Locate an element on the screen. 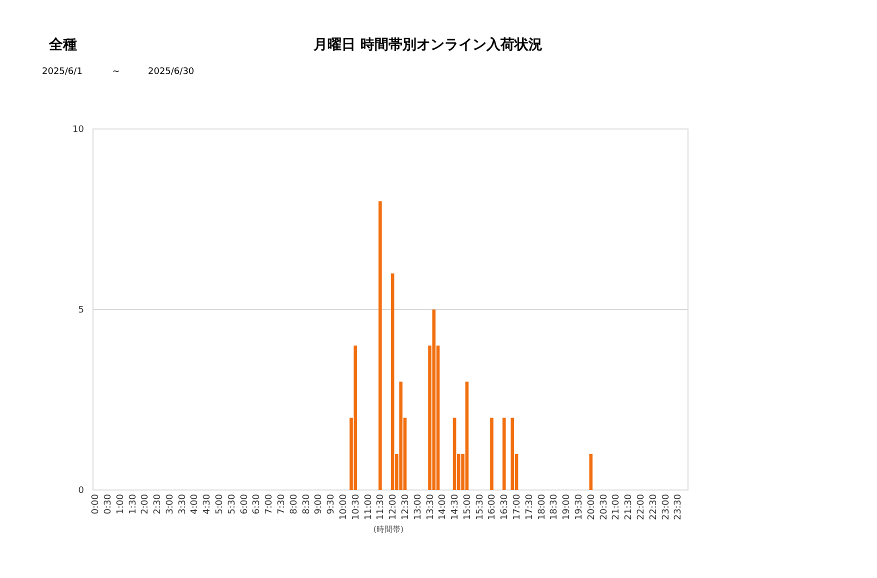  x-tick-label: 11:30 is located at coordinates (381, 507).